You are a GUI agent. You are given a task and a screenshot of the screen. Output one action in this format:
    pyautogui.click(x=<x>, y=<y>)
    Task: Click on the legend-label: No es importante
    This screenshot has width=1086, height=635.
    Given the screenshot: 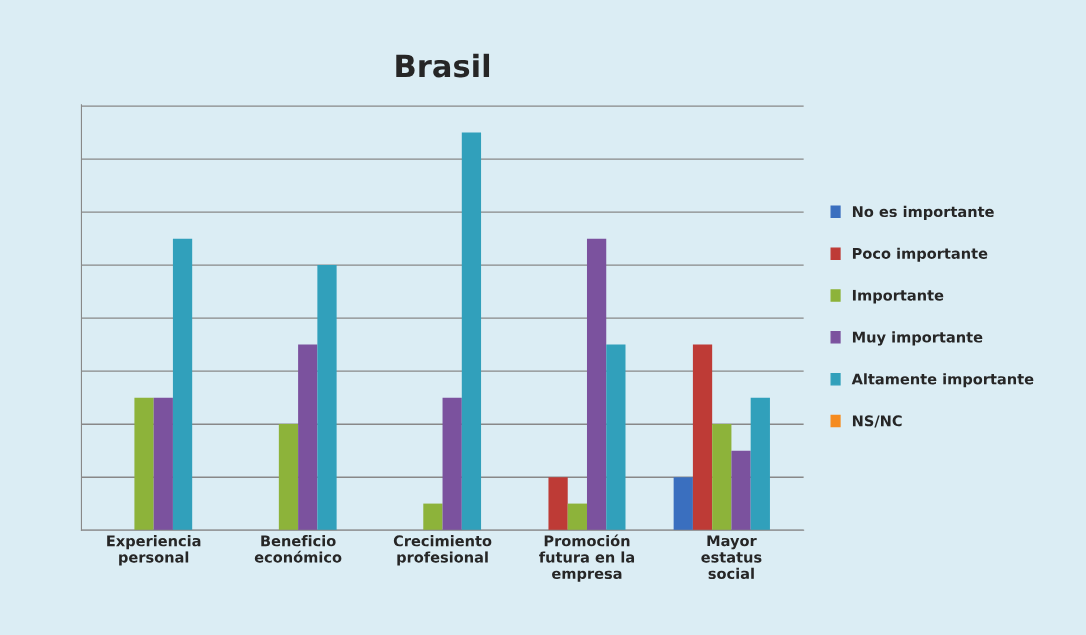 What is the action you would take?
    pyautogui.click(x=923, y=212)
    